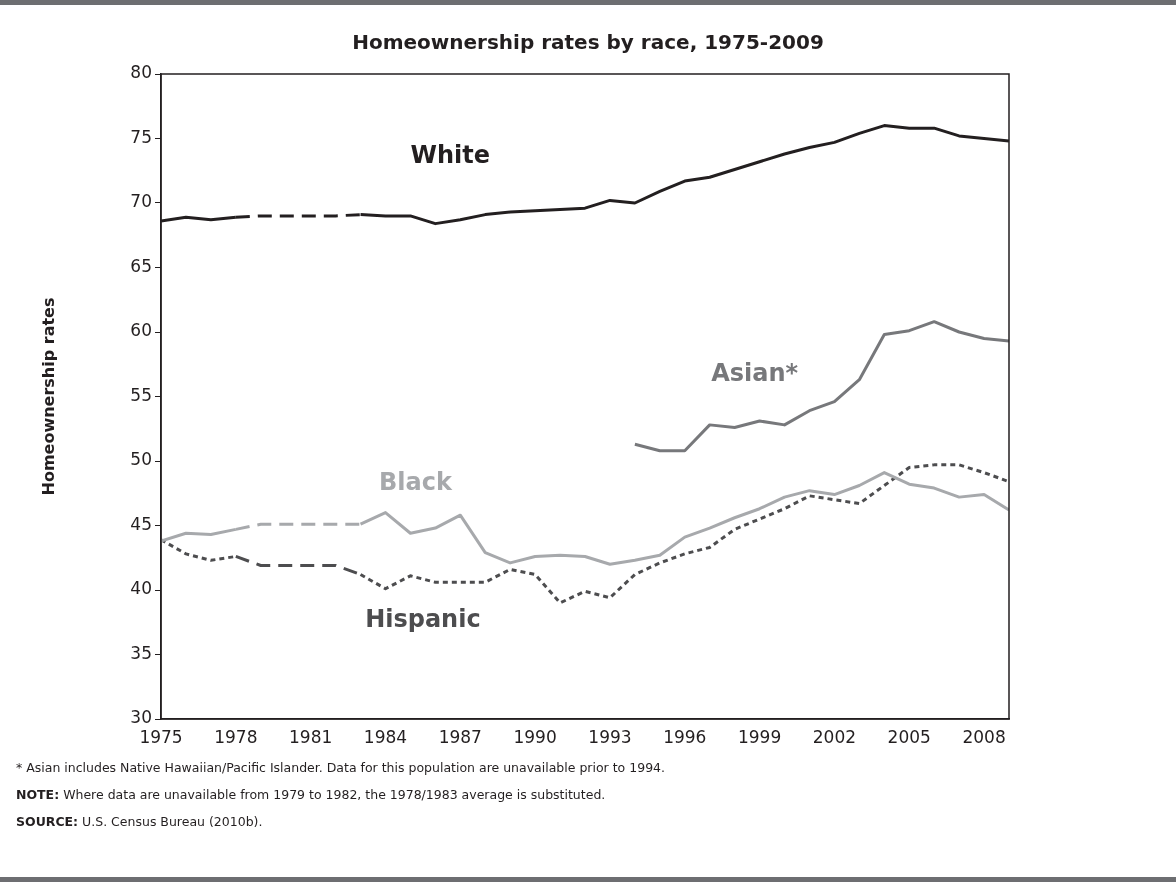 This screenshot has width=1176, height=882. What do you see at coordinates (141, 459) in the screenshot?
I see `y-tick-label: 50` at bounding box center [141, 459].